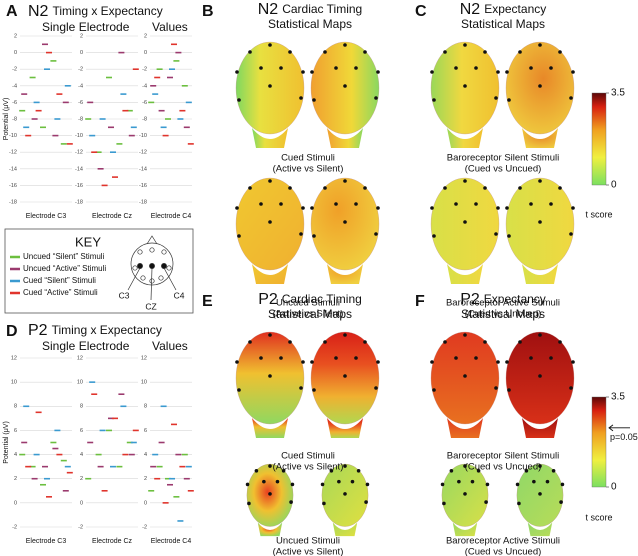  What do you see at coordinates (112, 216) in the screenshot?
I see `x-axis-label: Electrode Cz` at bounding box center [112, 216].